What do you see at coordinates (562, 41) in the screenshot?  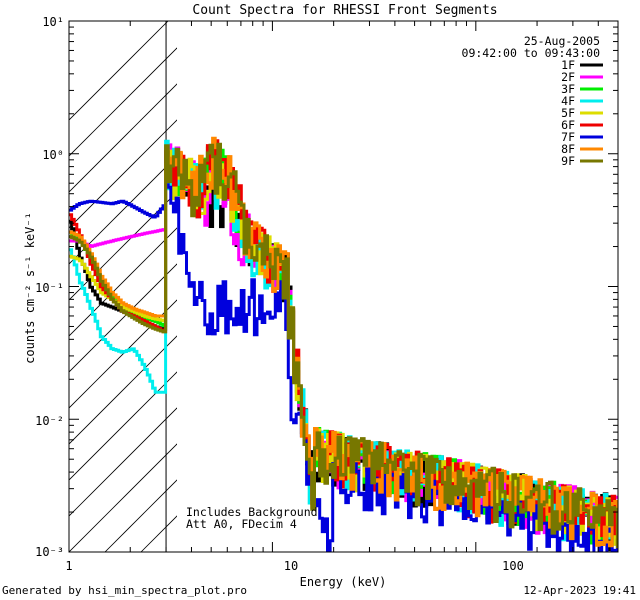 I see `header-date: 25-Aug-2005` at bounding box center [562, 41].